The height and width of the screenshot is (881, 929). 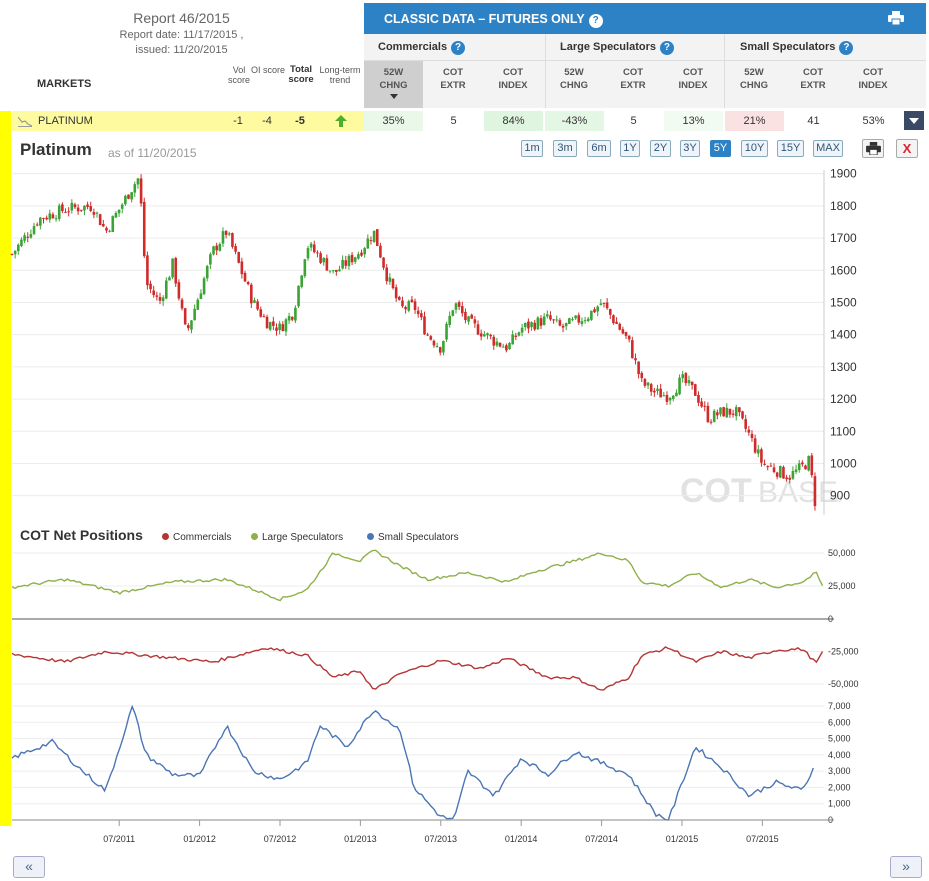 I want to click on range-button-3y: 3Y, so click(x=690, y=148).